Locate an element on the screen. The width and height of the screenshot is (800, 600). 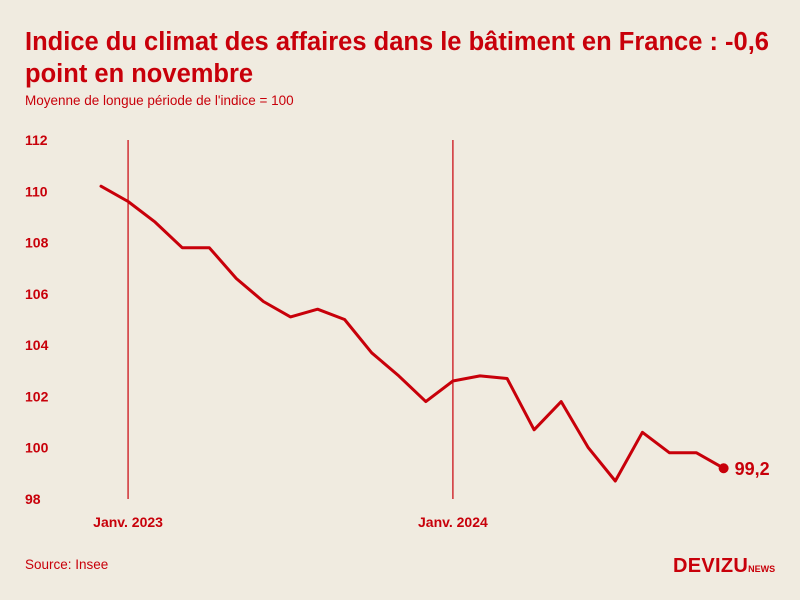
y-tick-label: 102 is located at coordinates (37, 396).